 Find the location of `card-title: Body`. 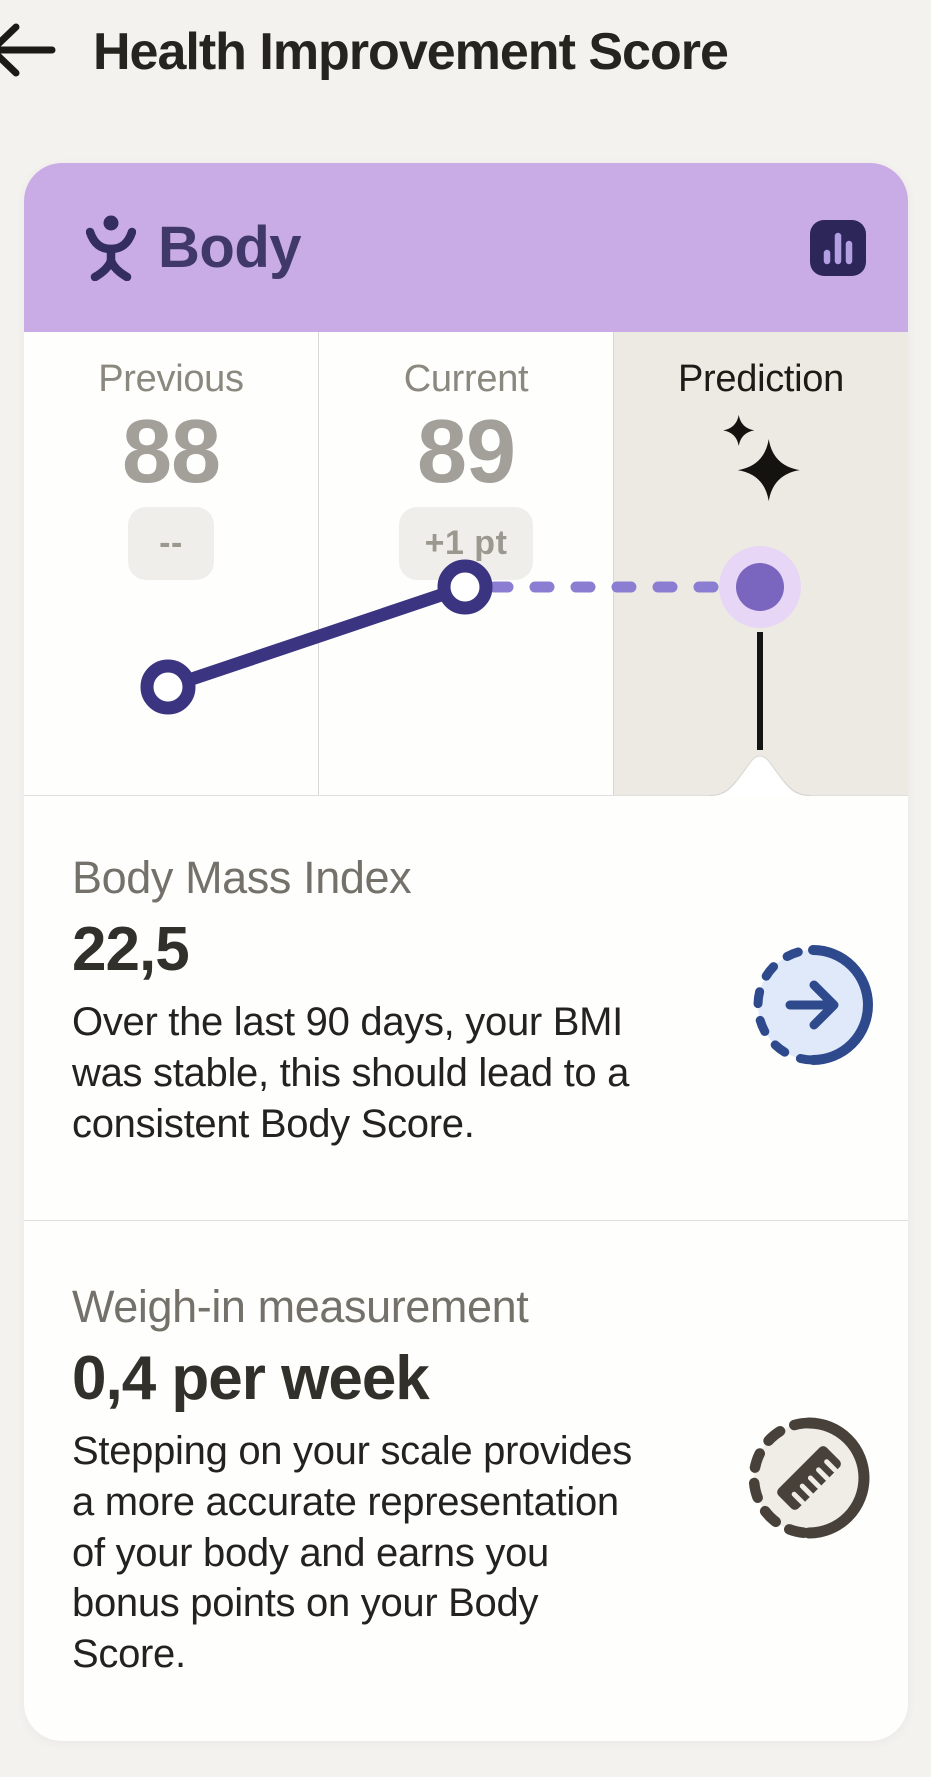

card-title: Body is located at coordinates (230, 247).